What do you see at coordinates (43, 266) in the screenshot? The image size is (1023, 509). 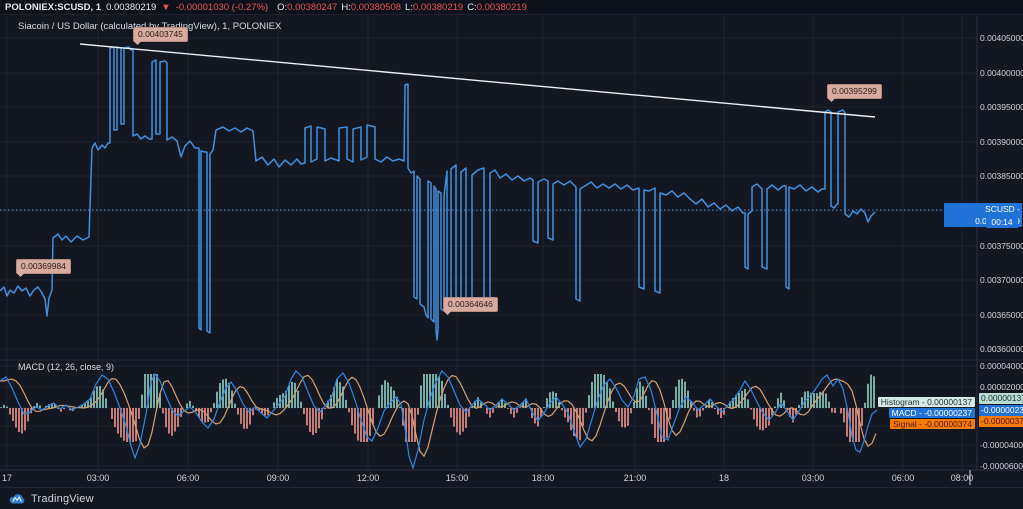 I see `price-label-annotation: 0.00369984` at bounding box center [43, 266].